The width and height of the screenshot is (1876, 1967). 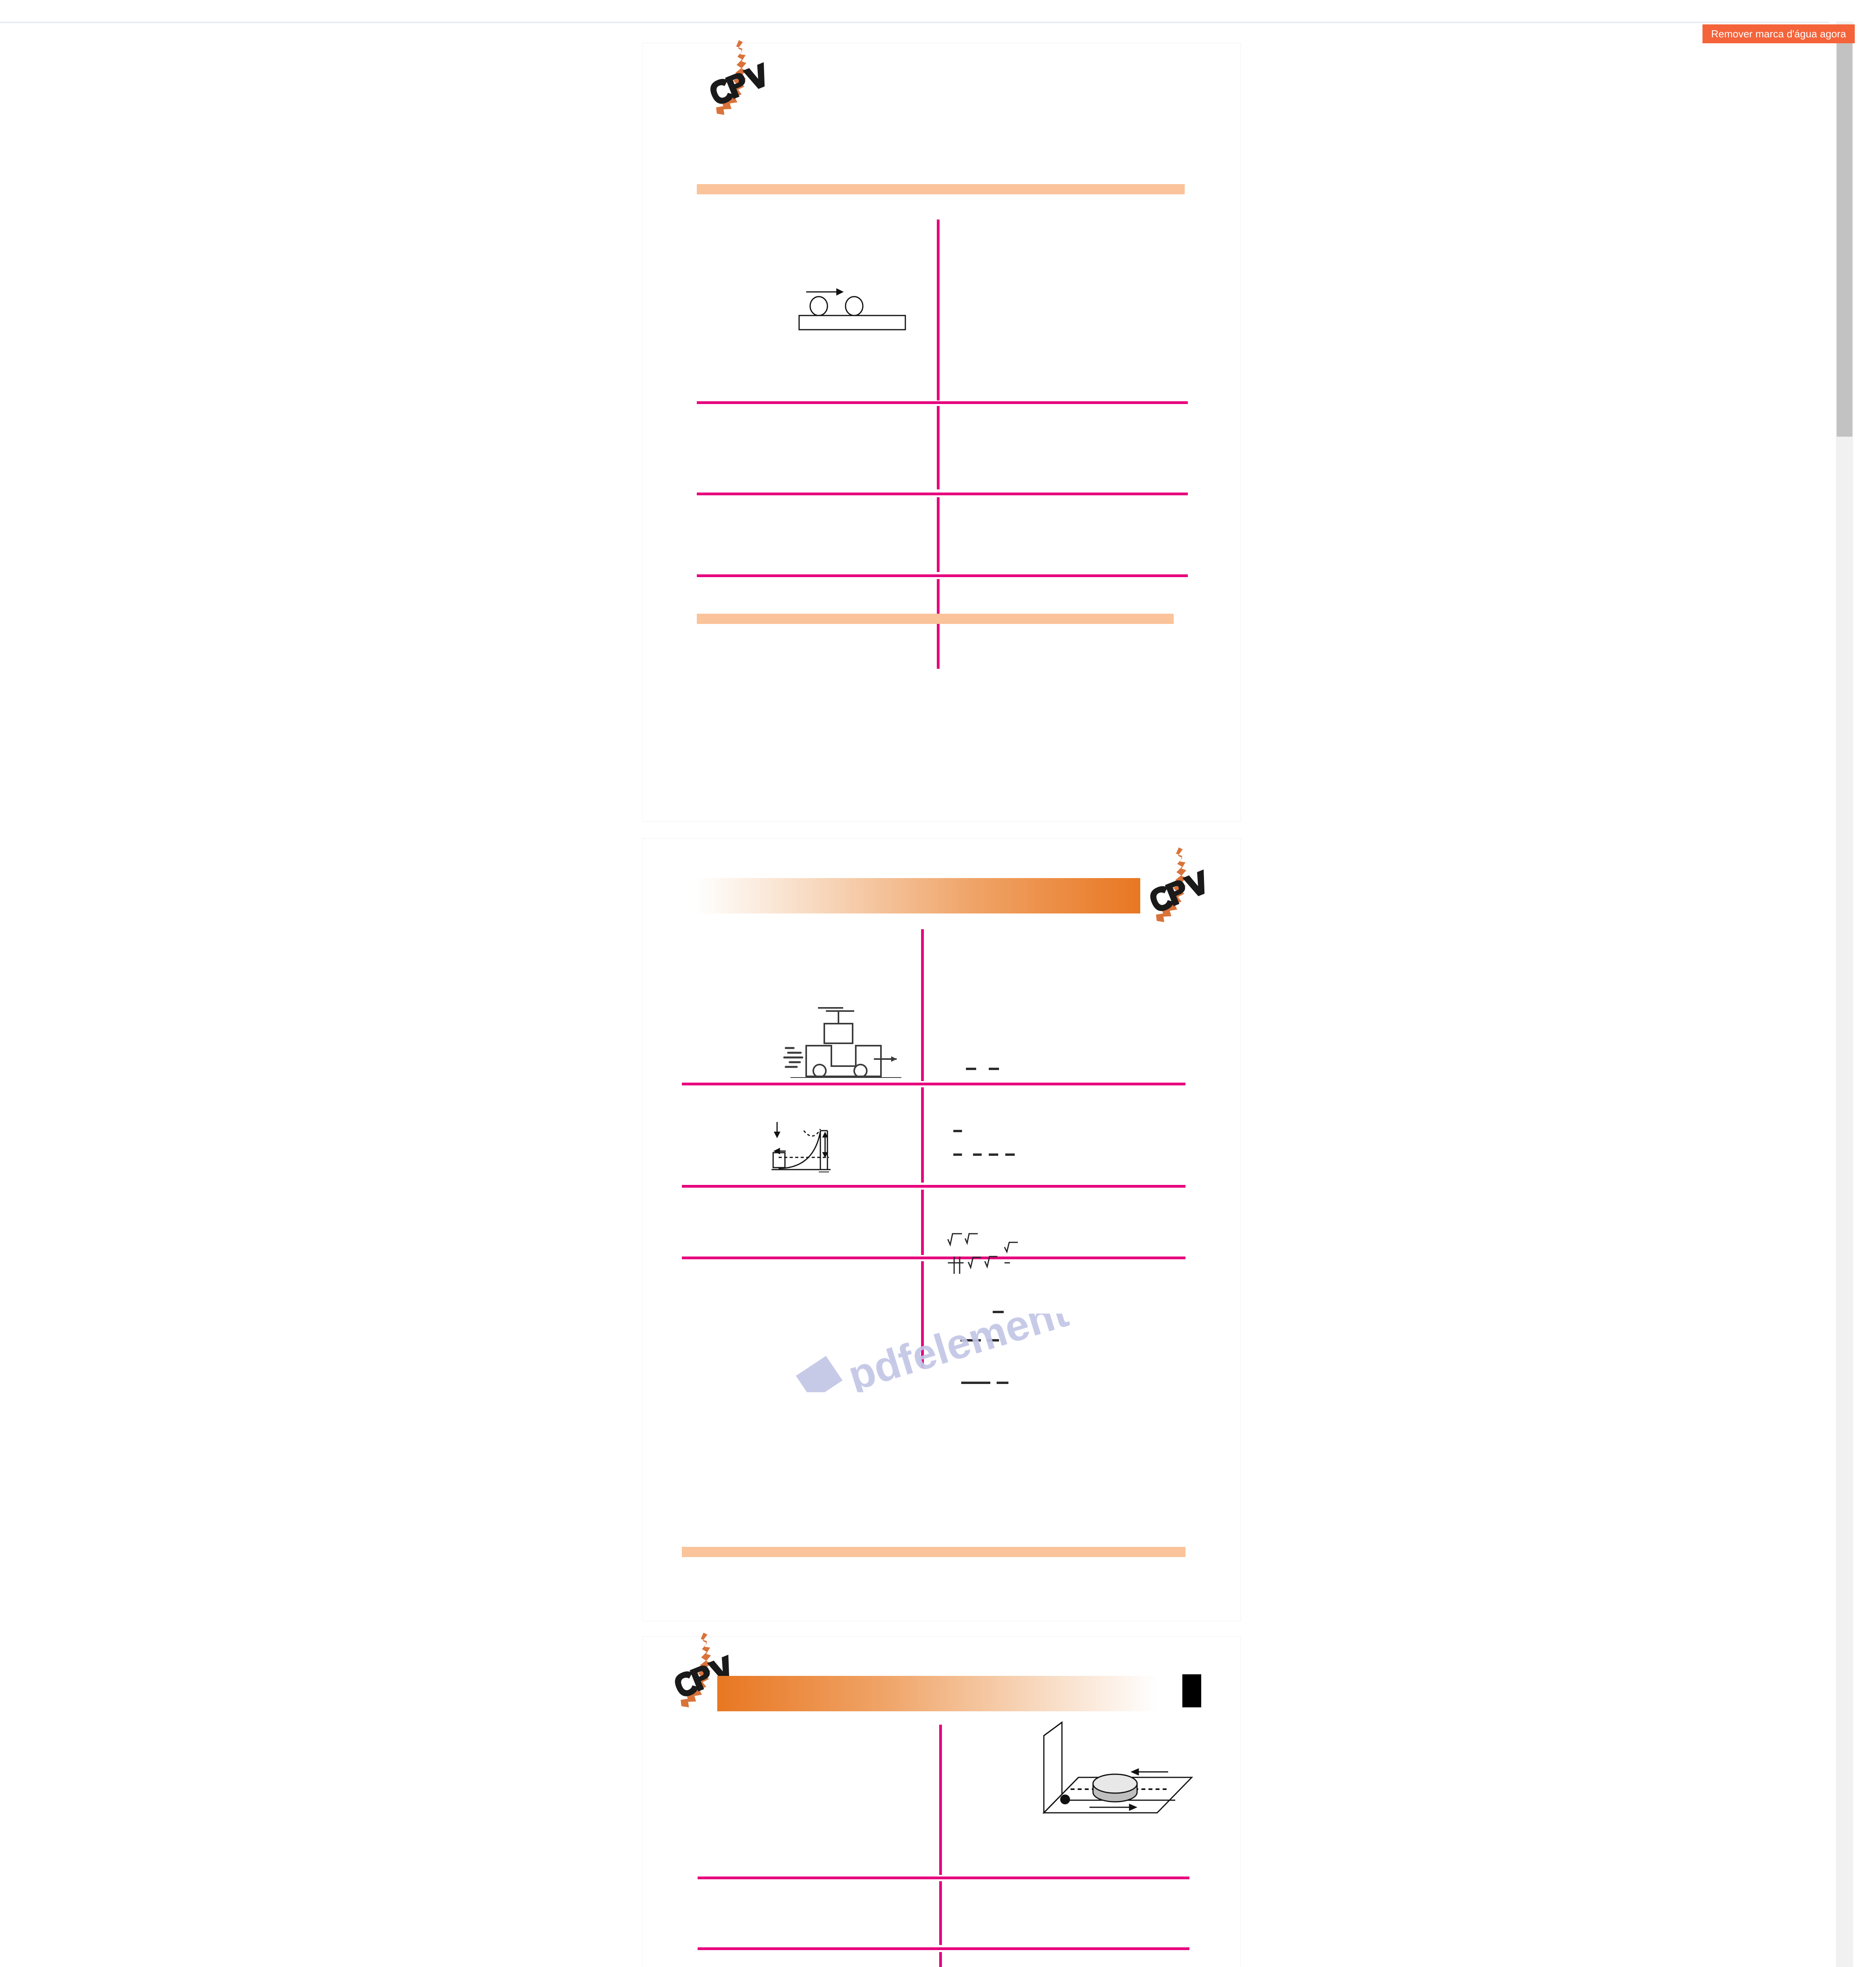 What do you see at coordinates (817, 1142) in the screenshot?
I see `figure-block-on-curved-ramp` at bounding box center [817, 1142].